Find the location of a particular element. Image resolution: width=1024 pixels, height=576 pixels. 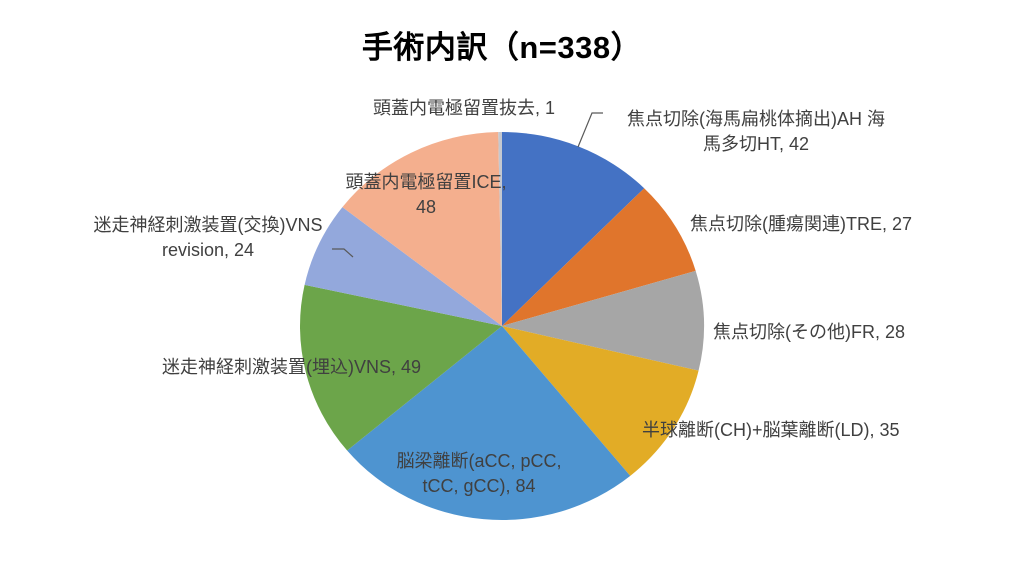

leader-line-vns-revision is located at coordinates (343, 253).